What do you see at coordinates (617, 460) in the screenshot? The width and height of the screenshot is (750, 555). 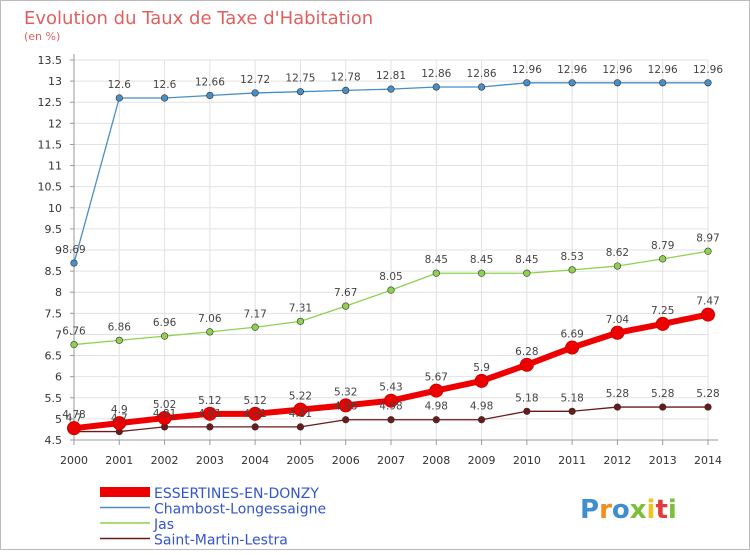 I see `x-tick-label: 2012` at bounding box center [617, 460].